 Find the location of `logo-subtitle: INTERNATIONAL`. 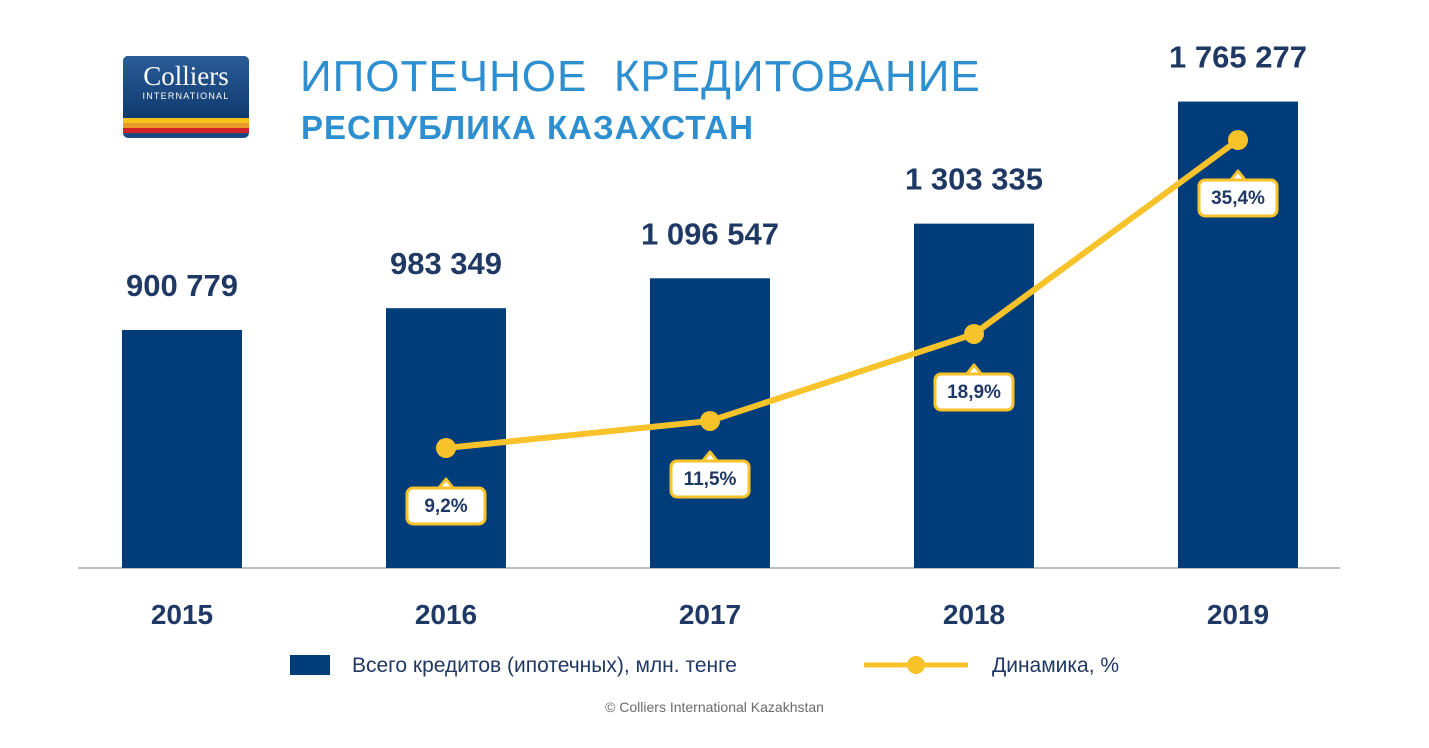

logo-subtitle: INTERNATIONAL is located at coordinates (186, 96).